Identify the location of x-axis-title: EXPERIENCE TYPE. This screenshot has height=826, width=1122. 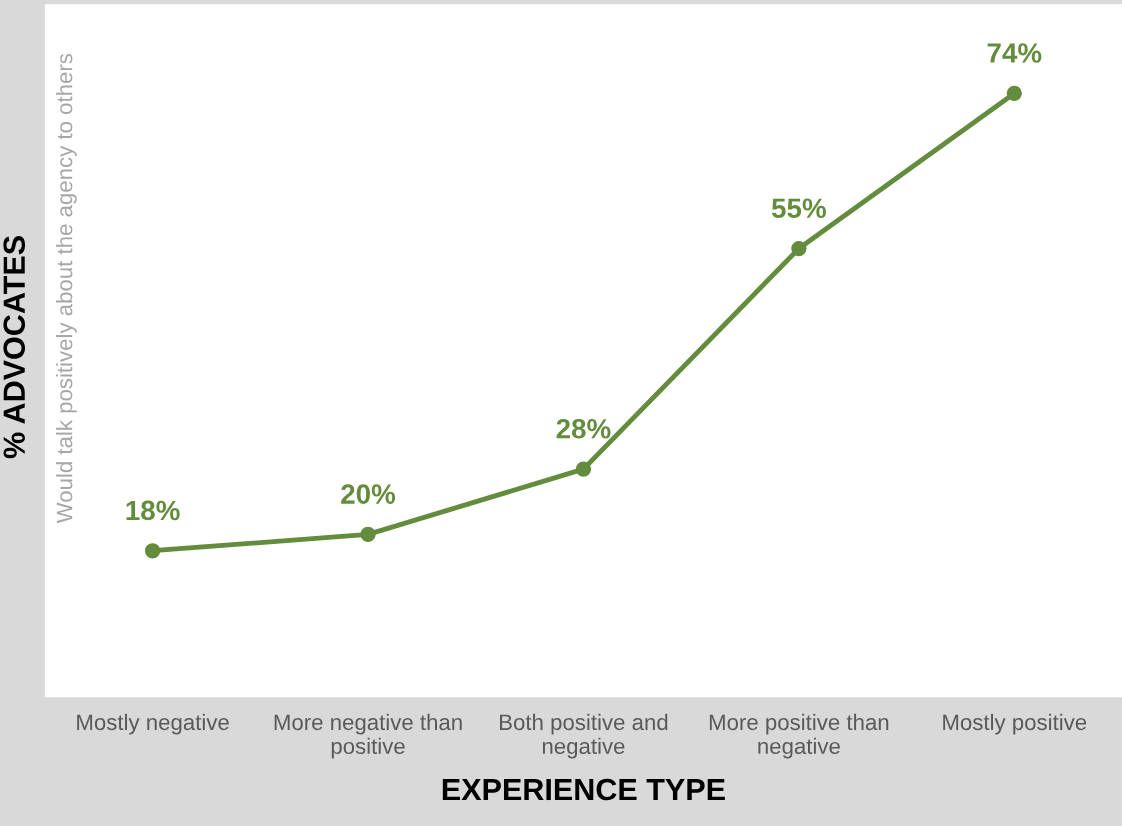
(583, 789).